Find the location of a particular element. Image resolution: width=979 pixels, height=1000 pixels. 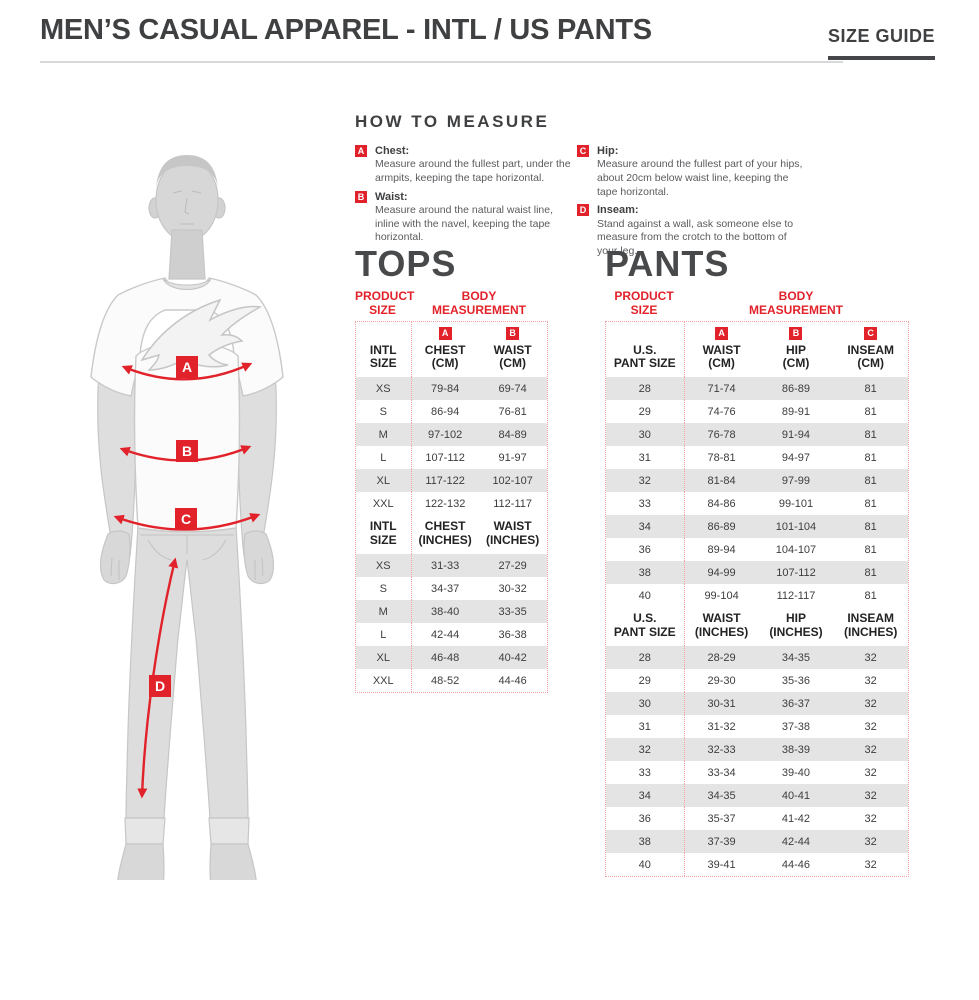

table-row: 30 30-31 36-37 32 is located at coordinates (757, 704).